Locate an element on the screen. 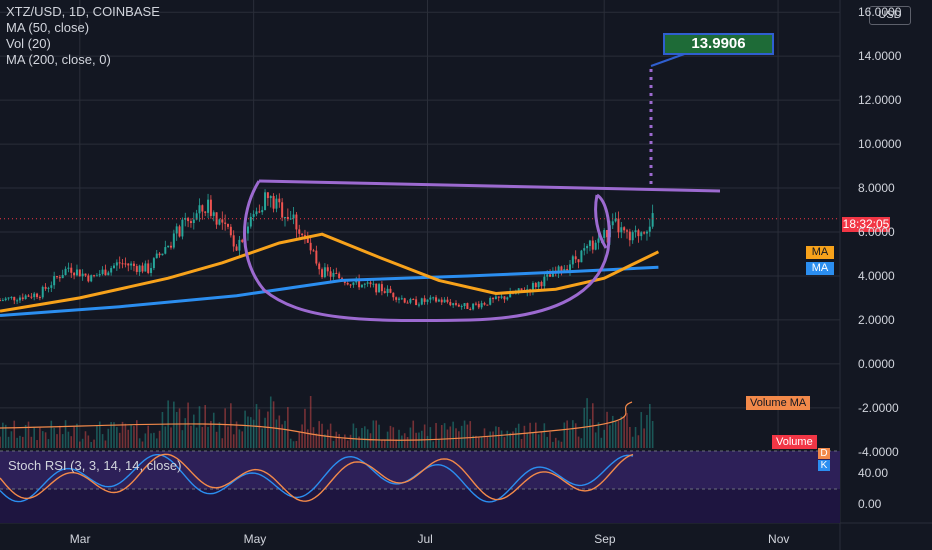 The image size is (932, 550). y-tick-label: 6.0000 is located at coordinates (876, 232).